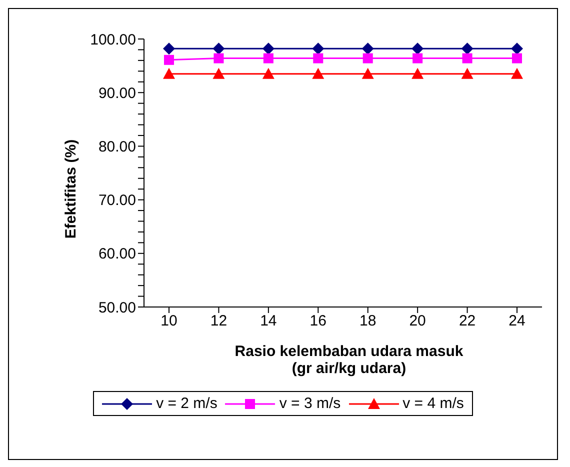 Image resolution: width=570 pixels, height=467 pixels. Describe the element at coordinates (113, 39) in the screenshot. I see `y-tick-label: 100.00` at that location.